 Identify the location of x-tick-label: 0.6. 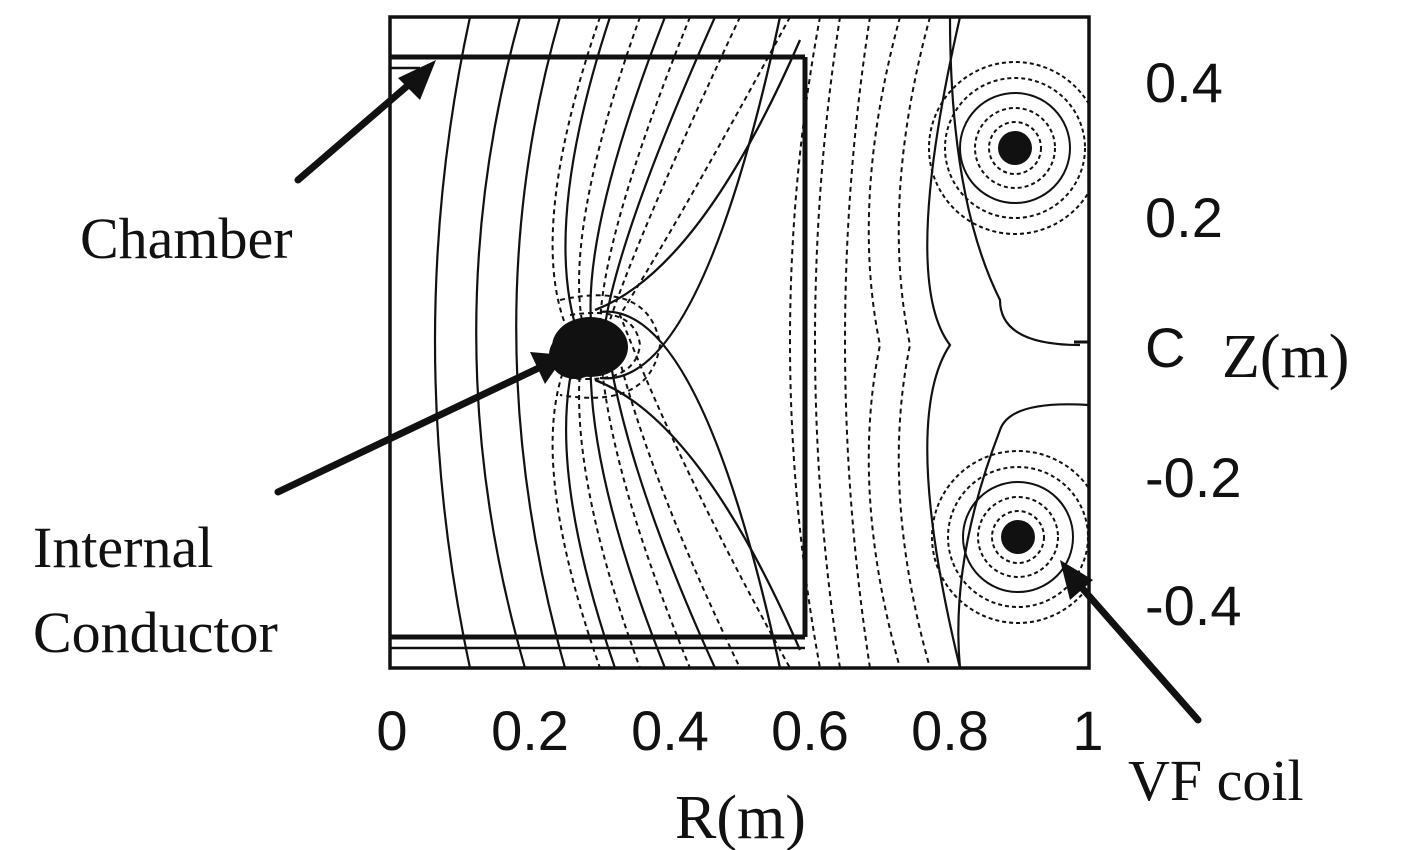
(810, 730).